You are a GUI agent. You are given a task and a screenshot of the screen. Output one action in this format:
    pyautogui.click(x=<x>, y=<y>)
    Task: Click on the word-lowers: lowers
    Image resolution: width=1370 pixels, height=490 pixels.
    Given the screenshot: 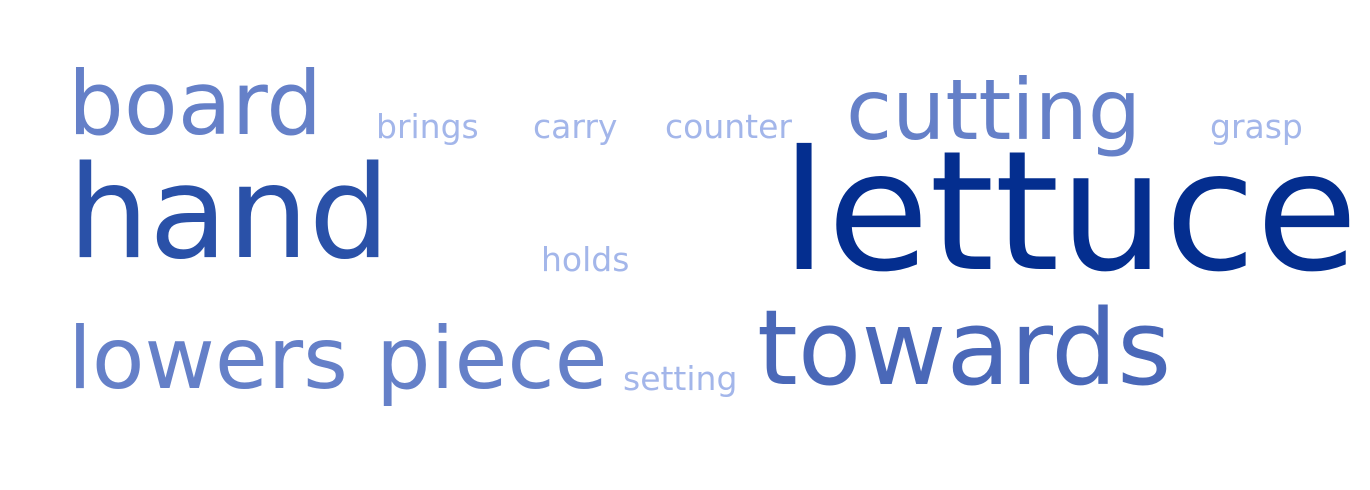 What is the action you would take?
    pyautogui.click(x=208, y=359)
    